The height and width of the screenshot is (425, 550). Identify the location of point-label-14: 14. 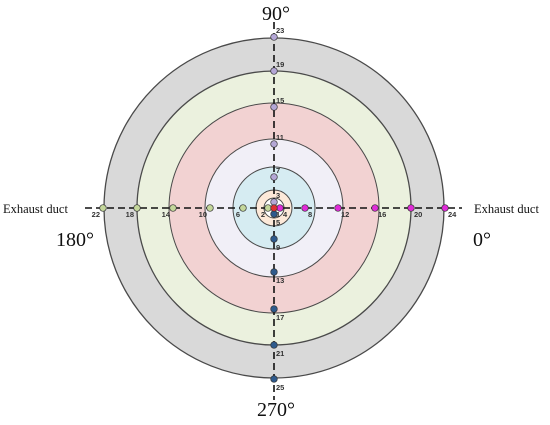
(166, 214).